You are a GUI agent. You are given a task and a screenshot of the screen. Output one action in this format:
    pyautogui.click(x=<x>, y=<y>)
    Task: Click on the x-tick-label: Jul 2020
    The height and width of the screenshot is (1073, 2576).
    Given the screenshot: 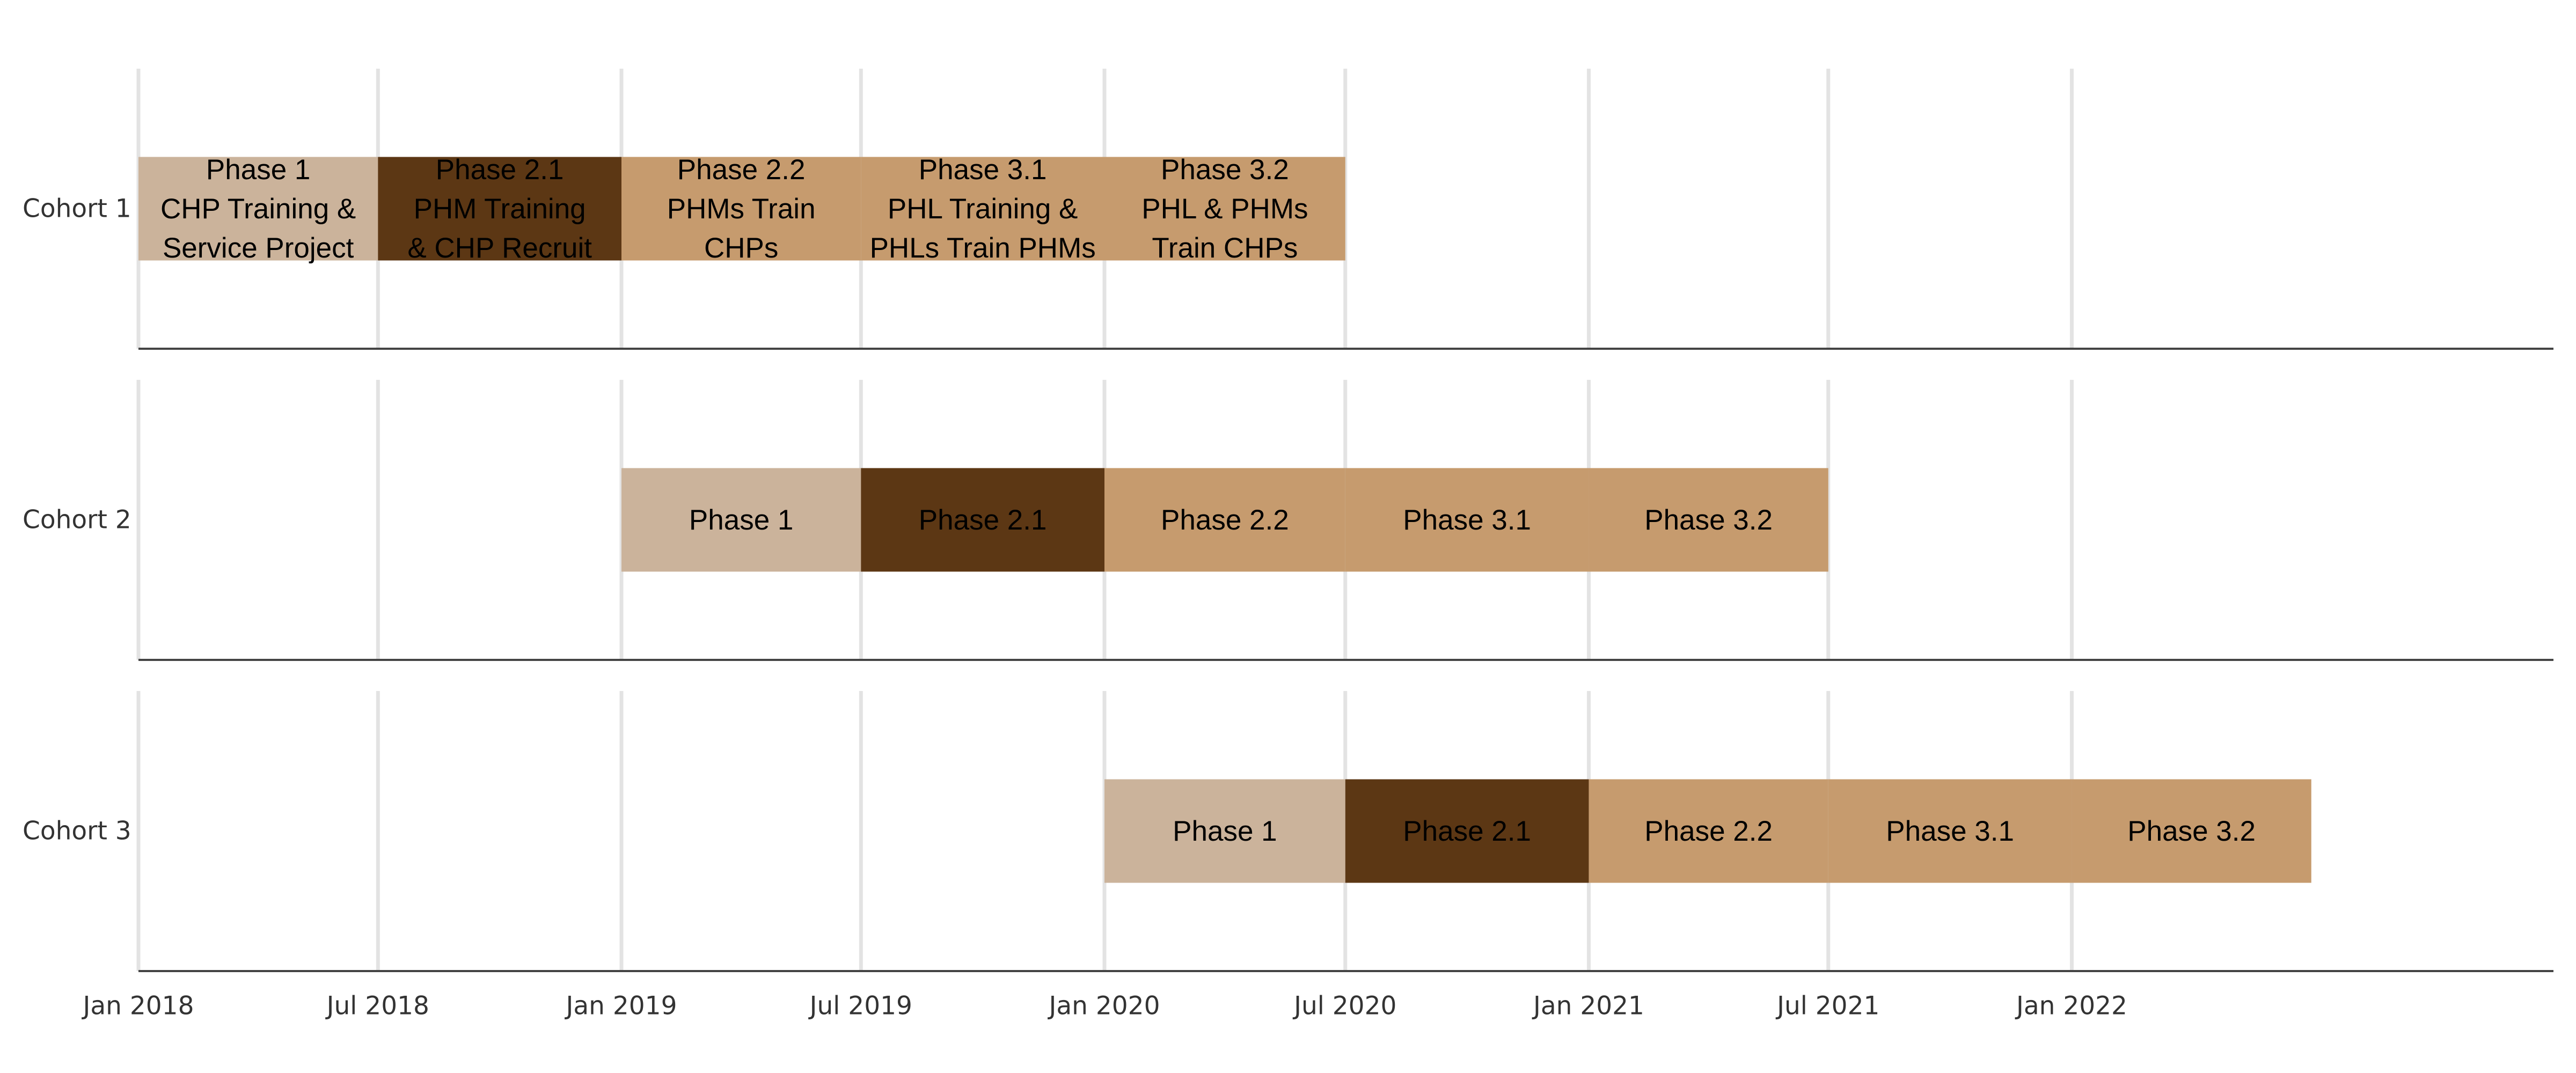 What is the action you would take?
    pyautogui.click(x=1344, y=1006)
    